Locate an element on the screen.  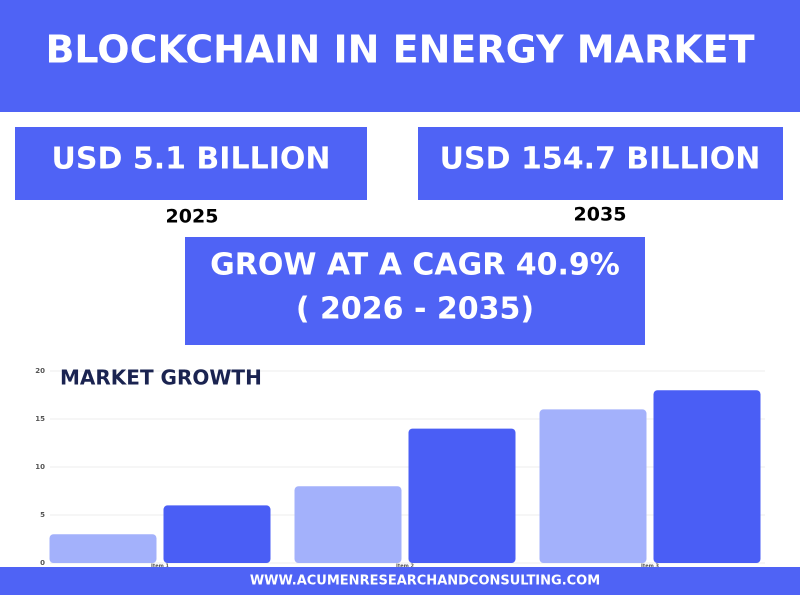
footer-band is located at coordinates (400, 581).